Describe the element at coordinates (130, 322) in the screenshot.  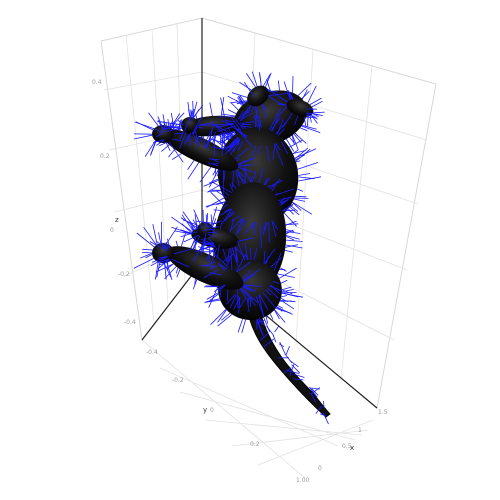
I see `z-tick: -0.4` at that location.